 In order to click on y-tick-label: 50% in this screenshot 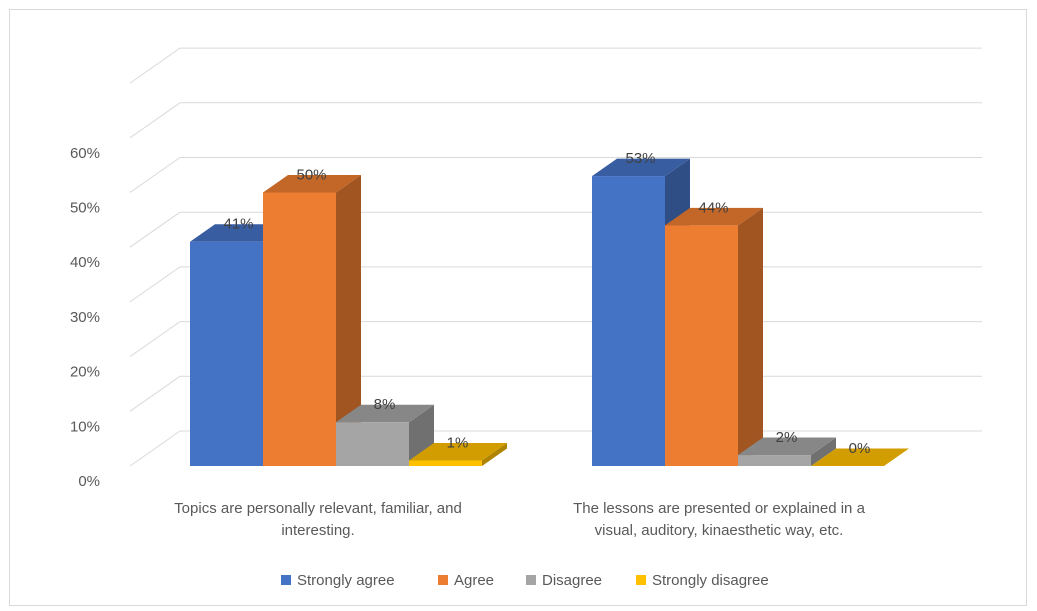, I will do `click(85, 208)`.